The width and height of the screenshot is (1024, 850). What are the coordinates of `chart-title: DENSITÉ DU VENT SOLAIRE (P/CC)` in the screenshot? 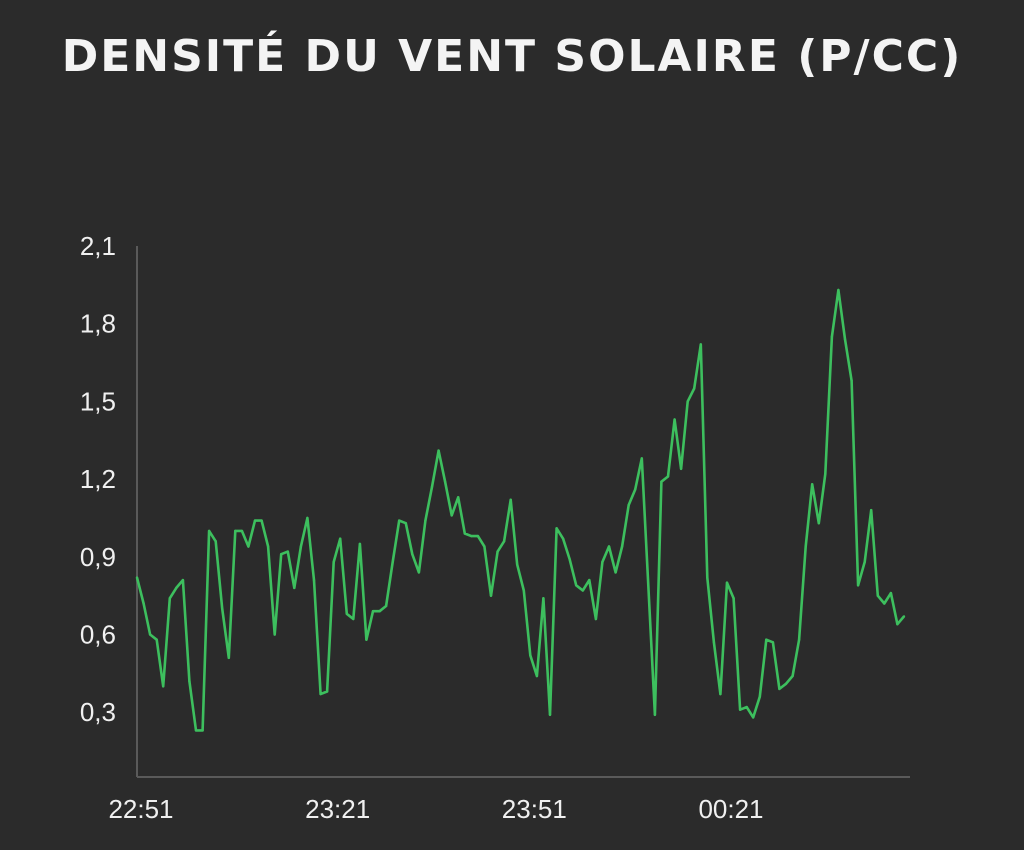 It's located at (512, 56).